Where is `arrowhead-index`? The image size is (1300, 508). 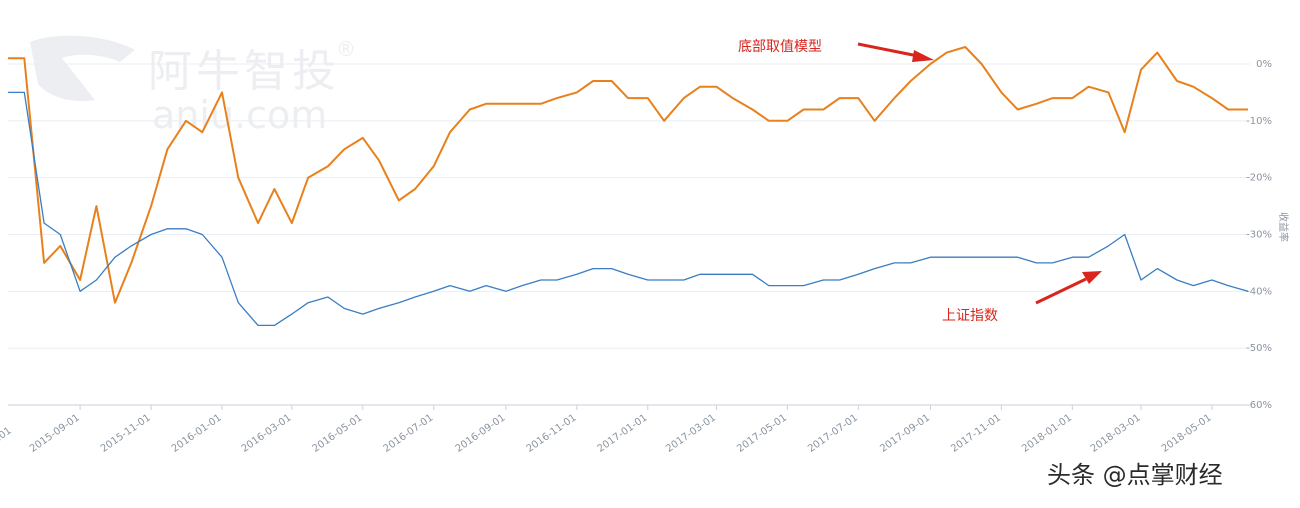
arrowhead-index is located at coordinates (1092, 277).